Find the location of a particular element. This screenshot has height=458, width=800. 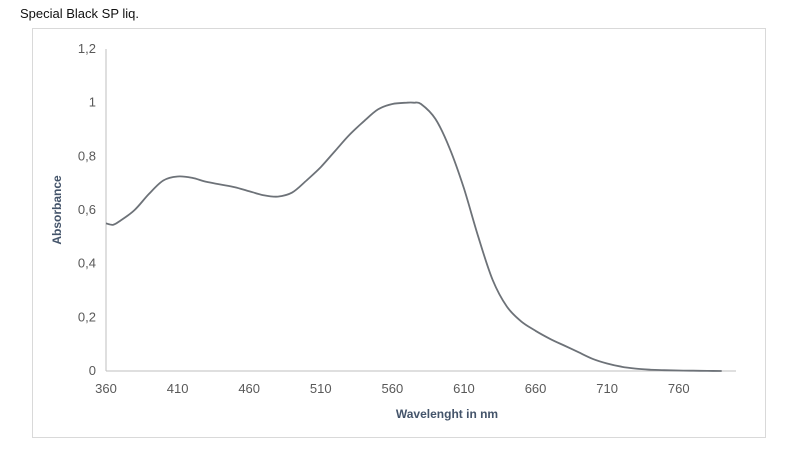

x-tick-label: 760 is located at coordinates (679, 388).